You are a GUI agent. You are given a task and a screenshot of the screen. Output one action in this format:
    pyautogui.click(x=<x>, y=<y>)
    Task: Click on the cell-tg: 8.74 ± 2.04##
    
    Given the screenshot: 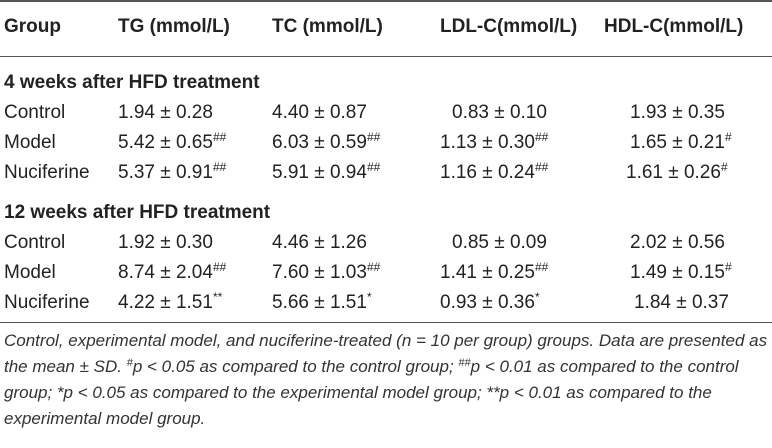 What is the action you would take?
    pyautogui.click(x=172, y=271)
    